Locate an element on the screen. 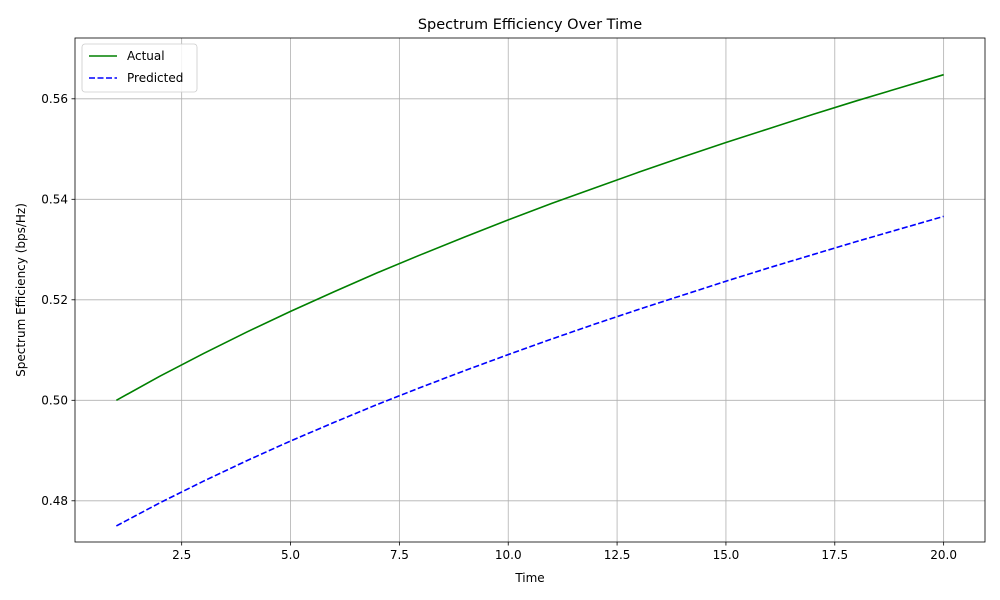 Image resolution: width=1000 pixels, height=600 pixels. x-axis-label: Time is located at coordinates (529, 578).